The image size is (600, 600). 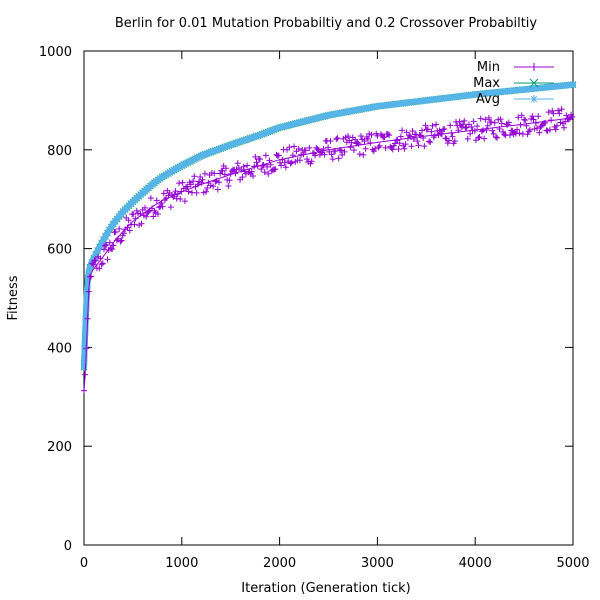 What do you see at coordinates (59, 151) in the screenshot?
I see `y-tick-label: 800` at bounding box center [59, 151].